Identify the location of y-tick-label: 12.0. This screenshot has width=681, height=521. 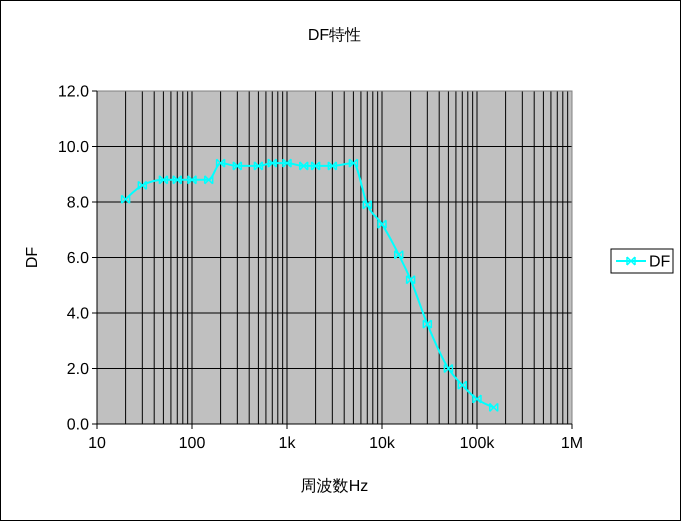
(74, 92).